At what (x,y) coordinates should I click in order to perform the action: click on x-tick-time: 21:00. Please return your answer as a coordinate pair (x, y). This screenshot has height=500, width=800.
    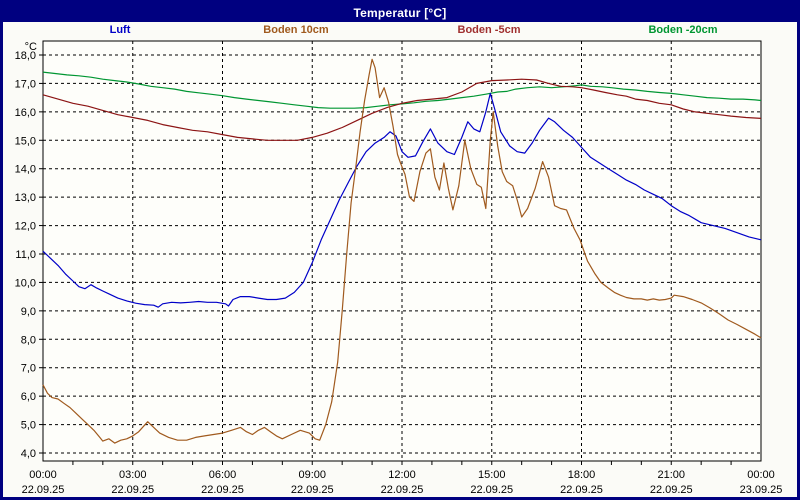
    Looking at the image, I should click on (671, 475).